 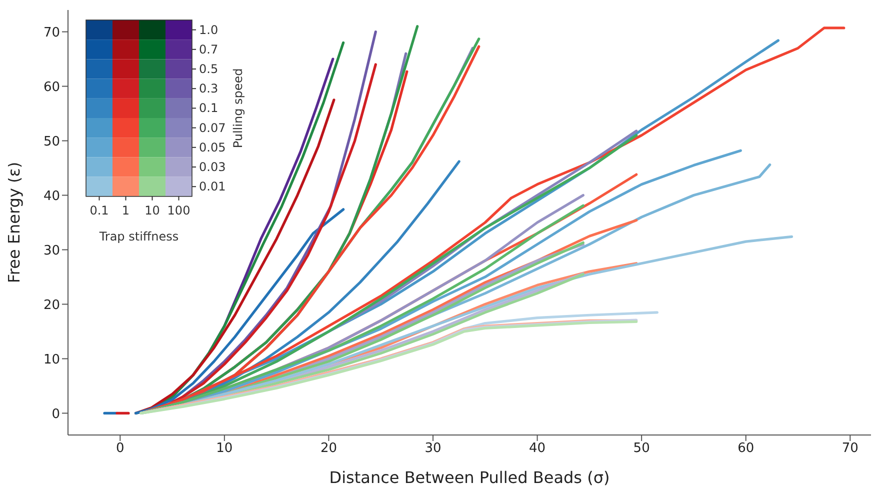 What do you see at coordinates (537, 448) in the screenshot?
I see `x-tick-label: 40` at bounding box center [537, 448].